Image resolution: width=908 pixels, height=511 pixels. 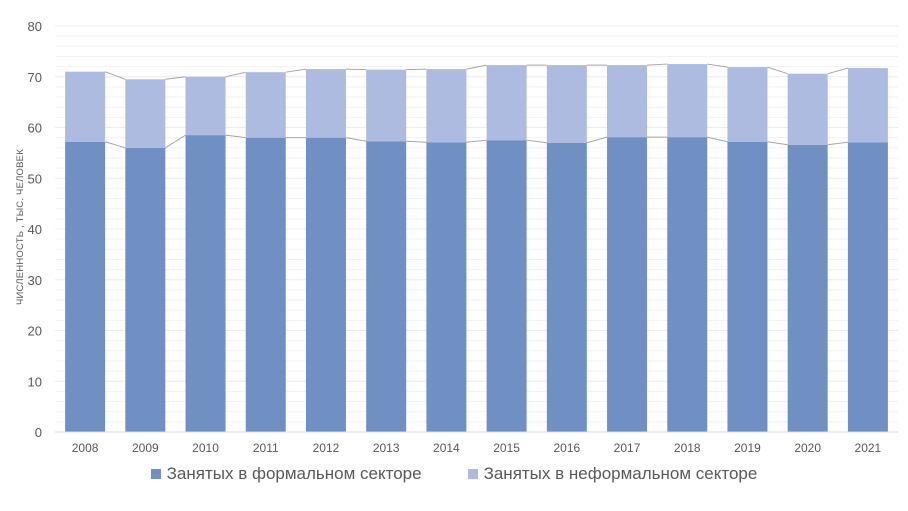 I want to click on legend-item-informal: Занятых в неформальном секторе, so click(x=612, y=474).